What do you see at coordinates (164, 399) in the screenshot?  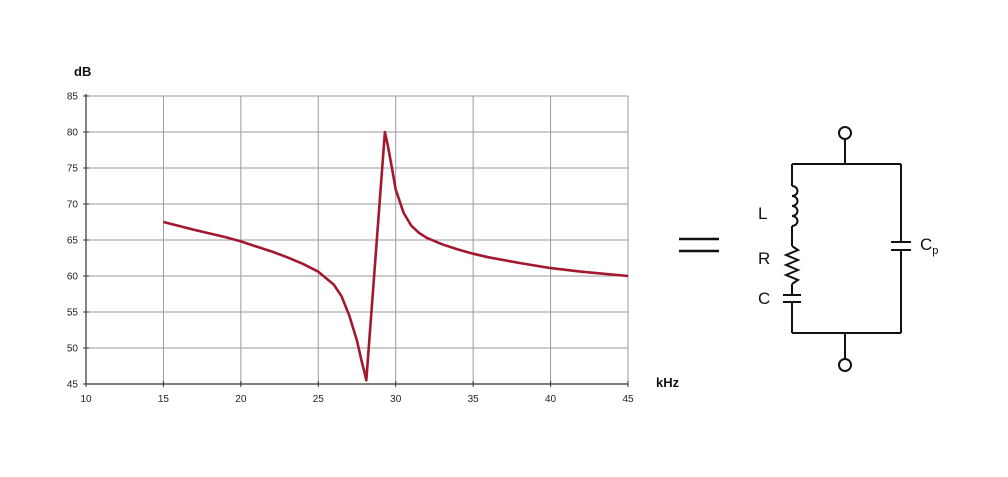 I see `x-tick-label: 15` at bounding box center [164, 399].